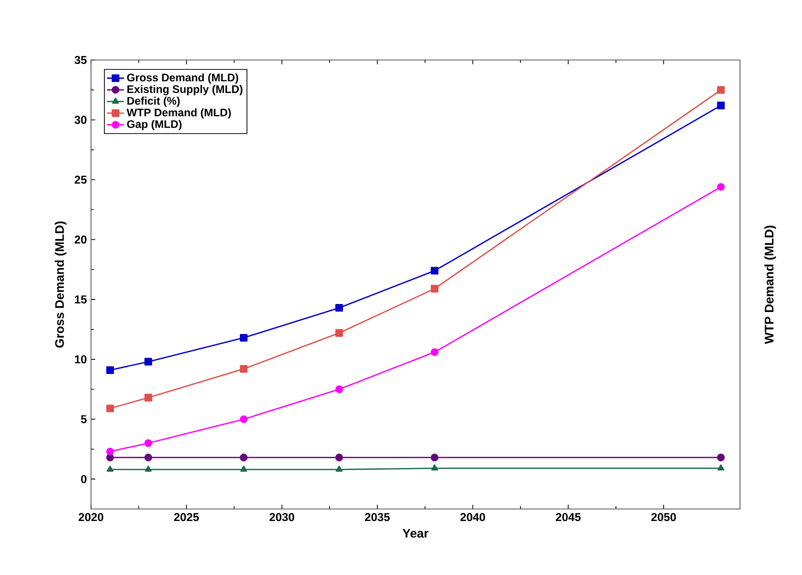 This screenshot has width=802, height=575. What do you see at coordinates (178, 113) in the screenshot?
I see `legend-label: WTP Demand (MLD)` at bounding box center [178, 113].